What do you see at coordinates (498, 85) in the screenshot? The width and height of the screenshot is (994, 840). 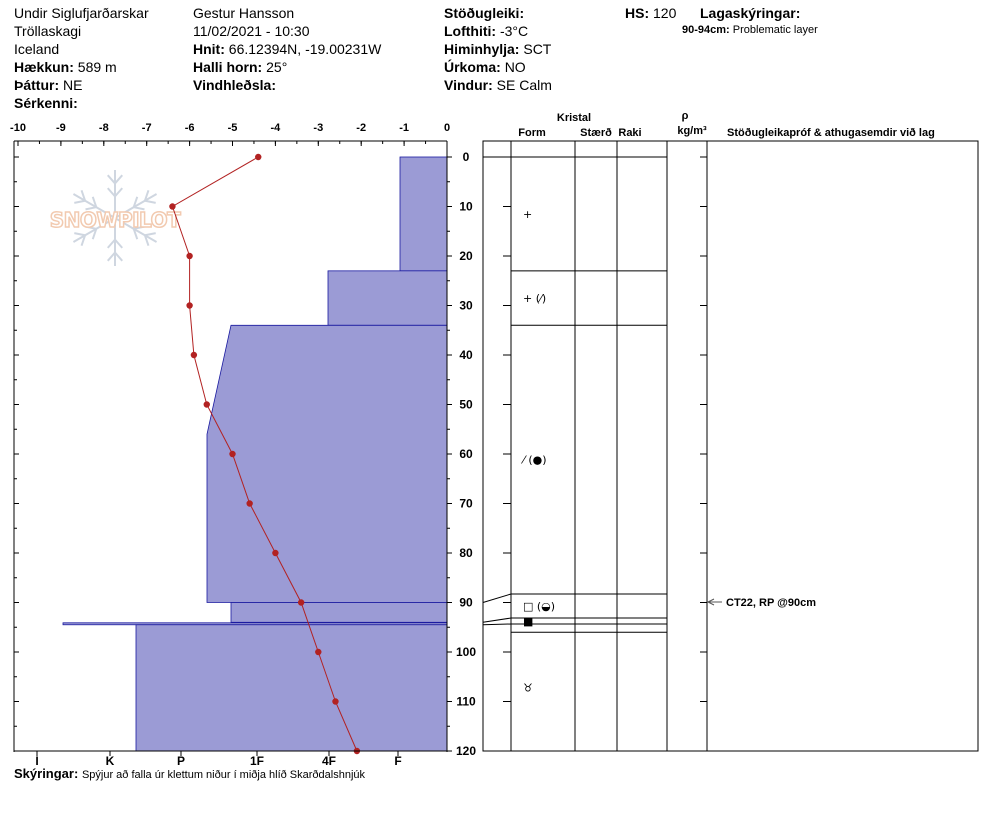 I see `wind: Vindur: SE Calm` at bounding box center [498, 85].